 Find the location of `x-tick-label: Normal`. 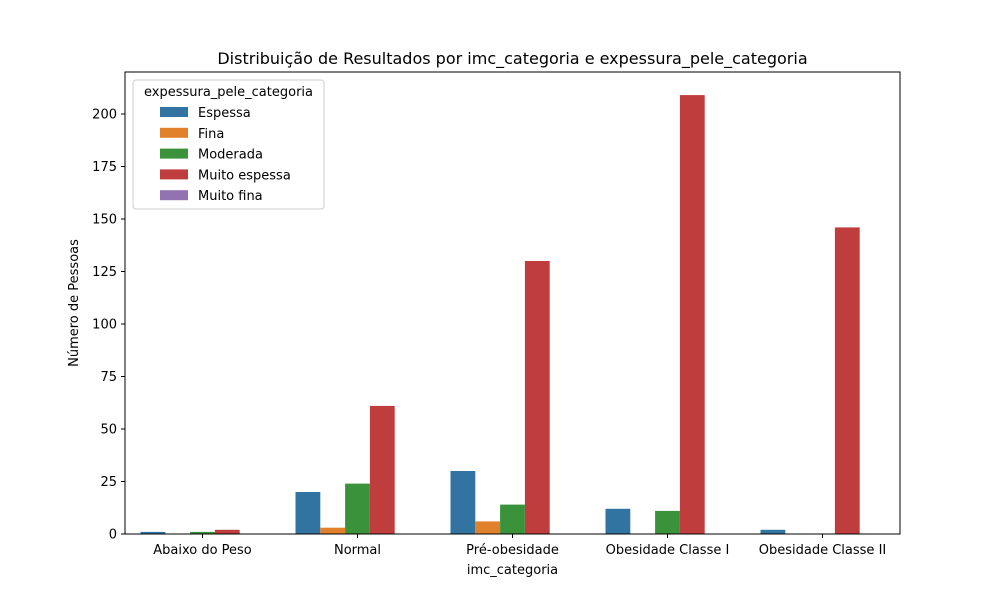

x-tick-label: Normal is located at coordinates (357, 550).